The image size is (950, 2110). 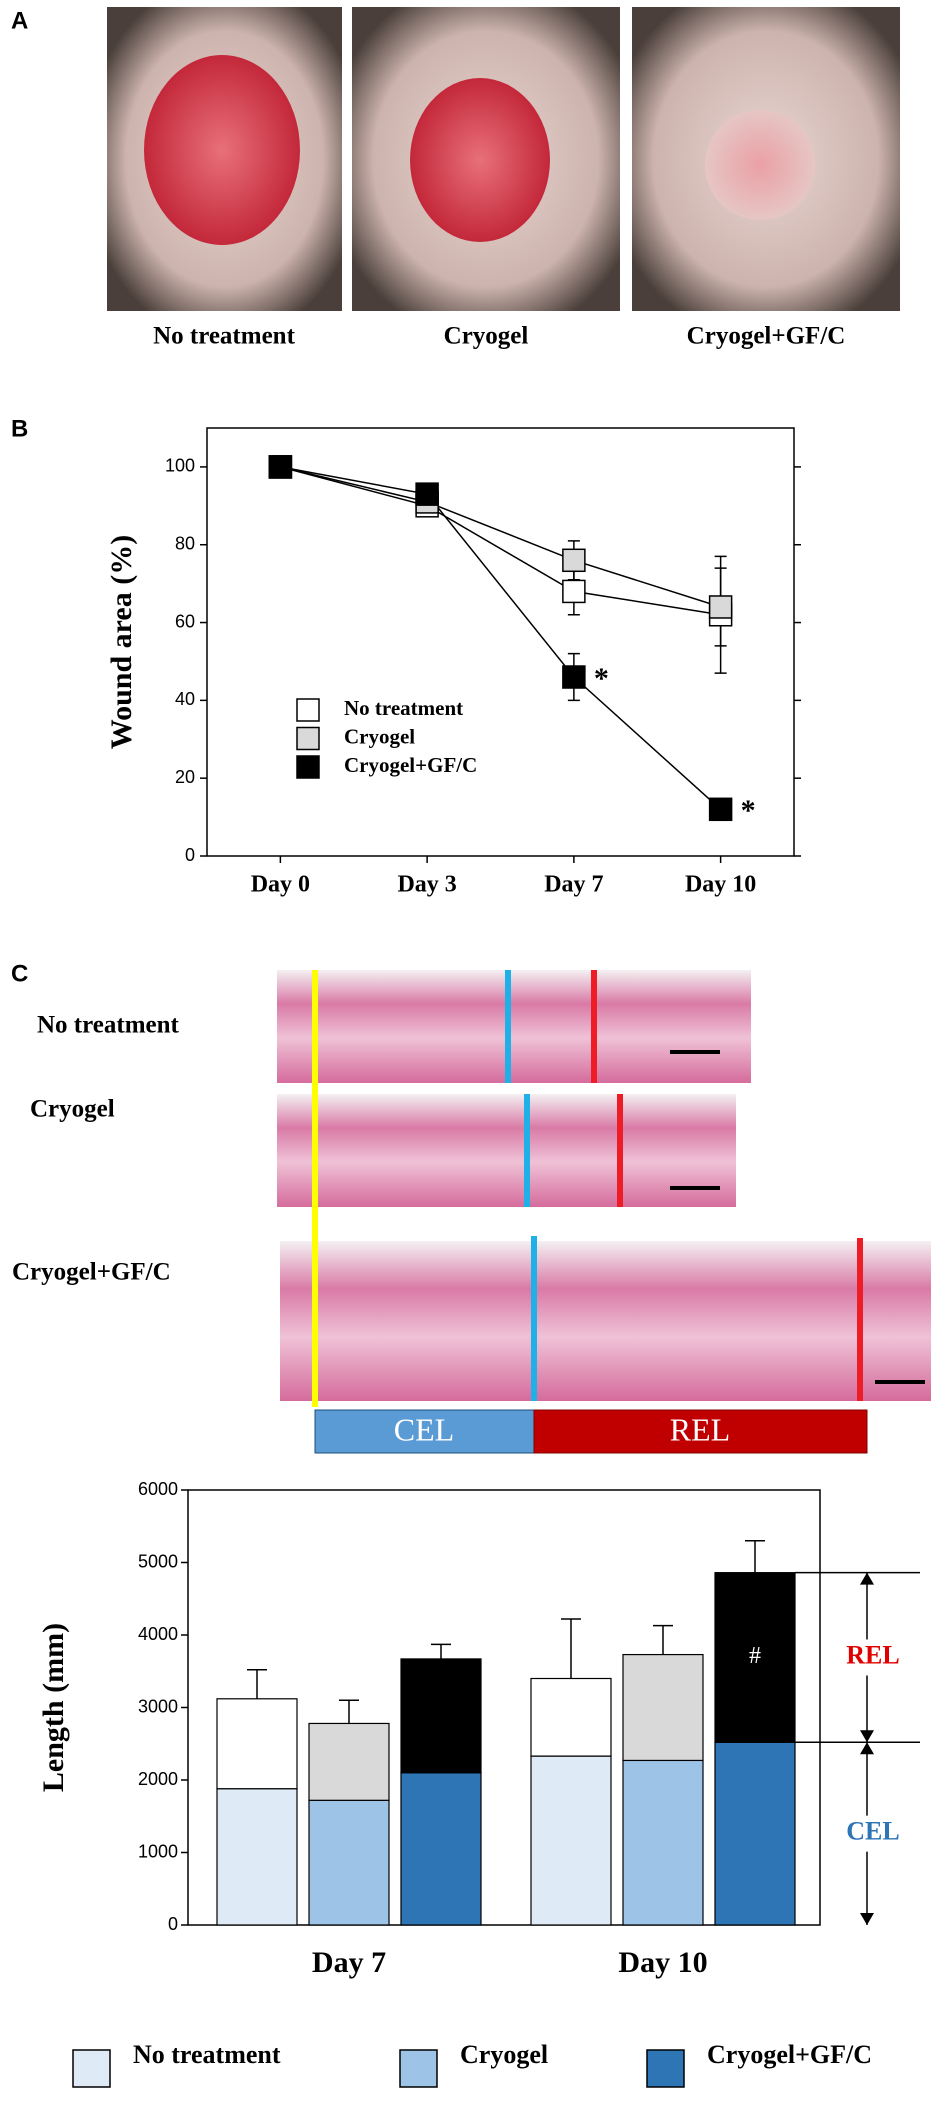 I want to click on y-tick-label: 40, so click(x=185, y=699).